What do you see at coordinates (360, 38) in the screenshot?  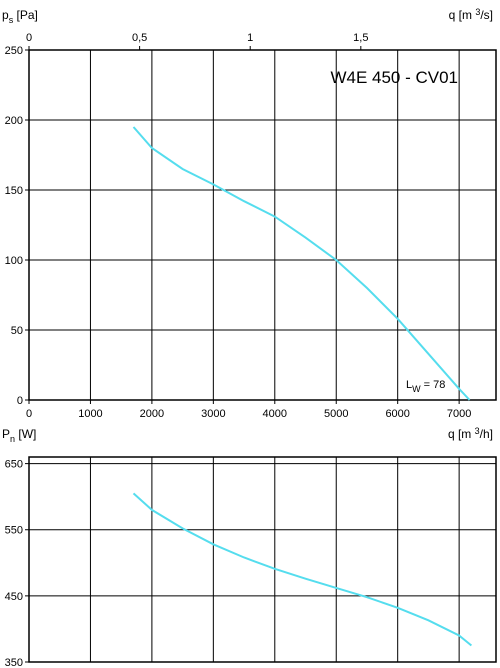 I see `top-tick-label: 1,5` at bounding box center [360, 38].